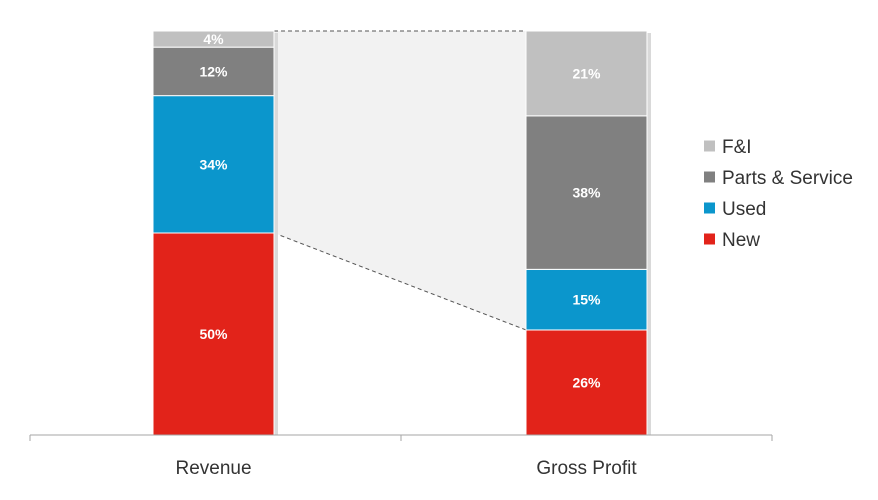 The width and height of the screenshot is (878, 500). What do you see at coordinates (213, 468) in the screenshot?
I see `x-tick-label-revenue: Revenue` at bounding box center [213, 468].